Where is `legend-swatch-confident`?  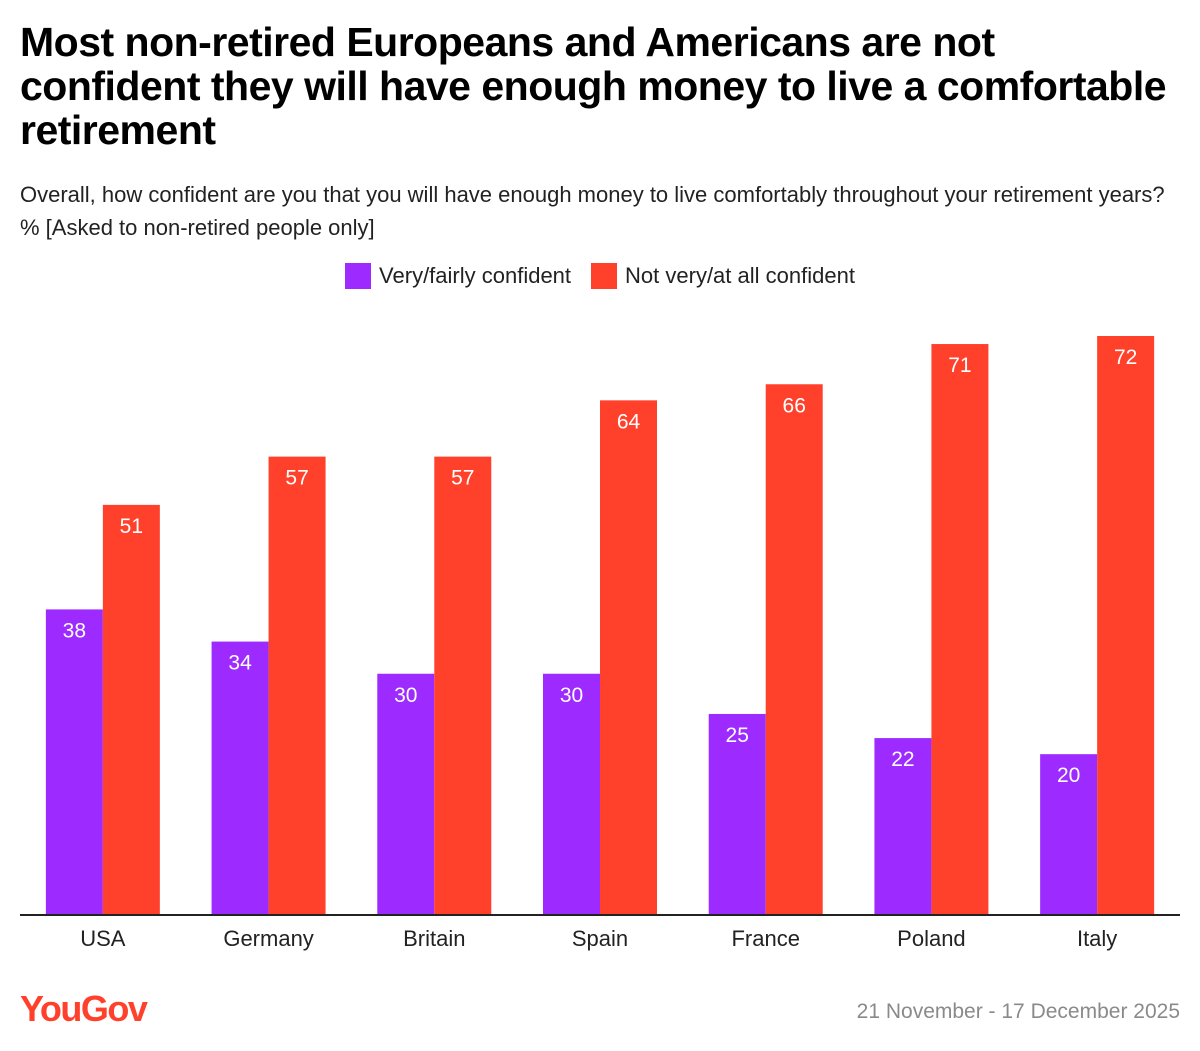
legend-swatch-confident is located at coordinates (358, 276).